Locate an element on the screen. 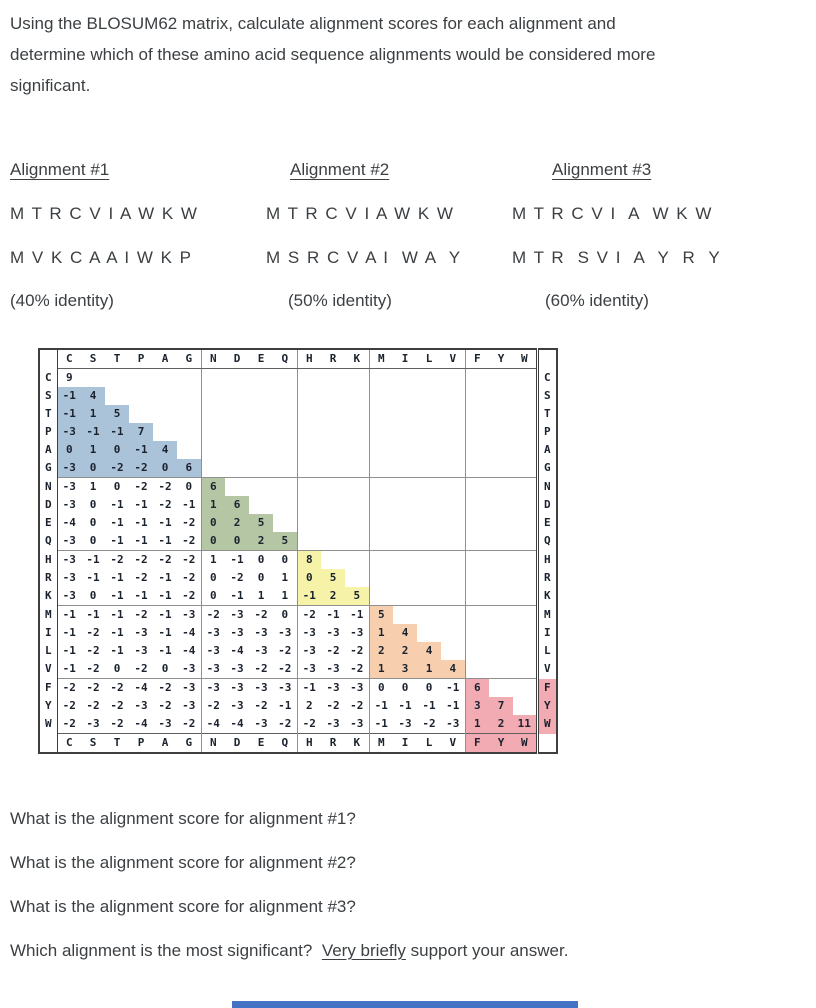 The image size is (816, 1008). matrix-cell: 5 is located at coordinates (333, 578).